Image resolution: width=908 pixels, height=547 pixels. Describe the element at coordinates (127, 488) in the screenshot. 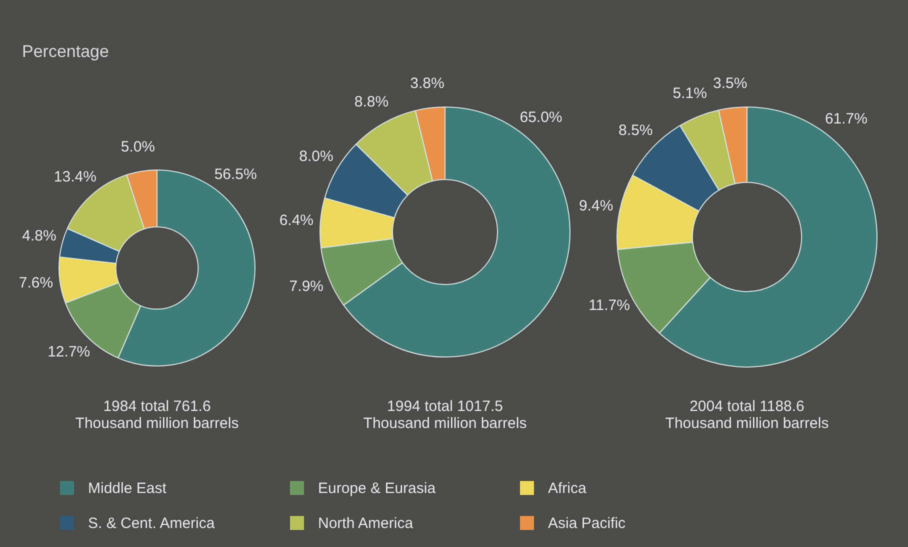

I see `legend-label: Middle East` at that location.